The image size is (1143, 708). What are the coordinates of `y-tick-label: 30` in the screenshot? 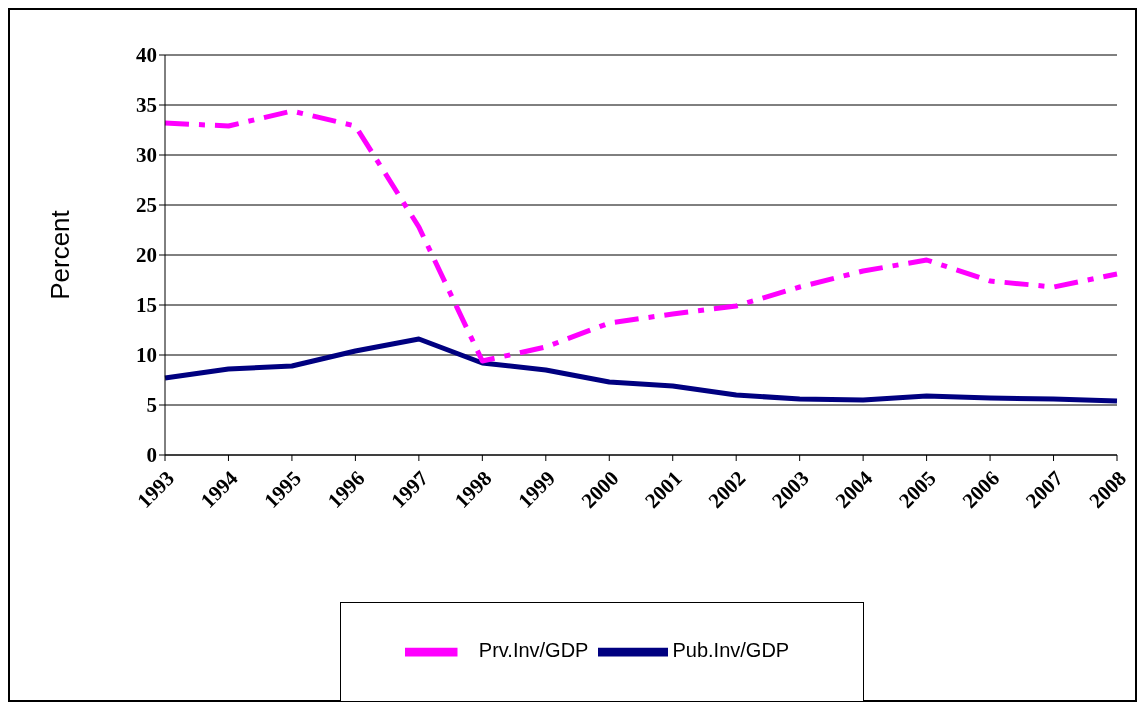 It's located at (146, 155).